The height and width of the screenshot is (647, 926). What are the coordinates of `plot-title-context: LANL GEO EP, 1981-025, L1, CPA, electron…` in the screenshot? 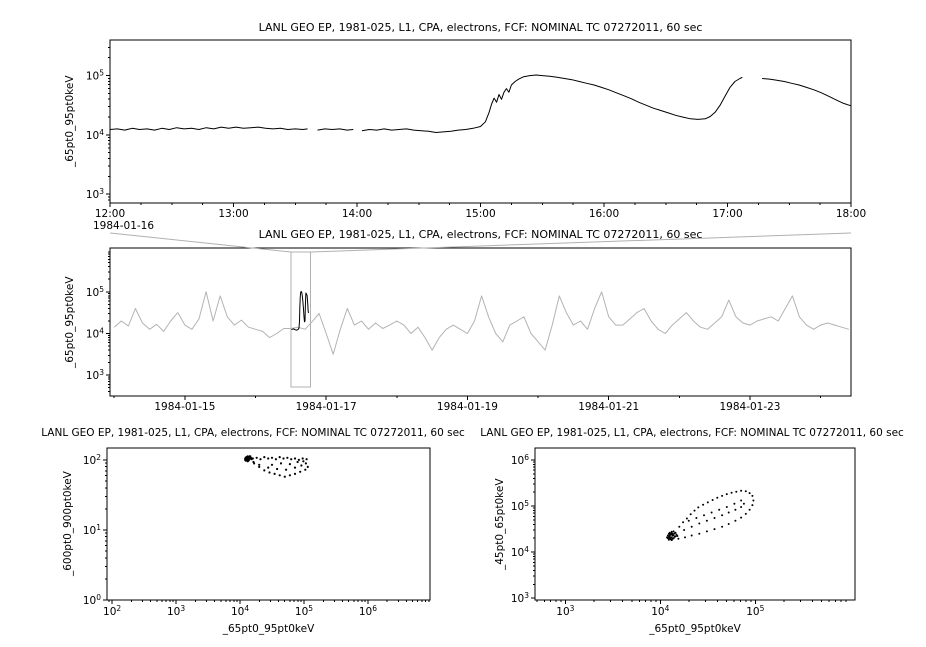 It's located at (480, 234).